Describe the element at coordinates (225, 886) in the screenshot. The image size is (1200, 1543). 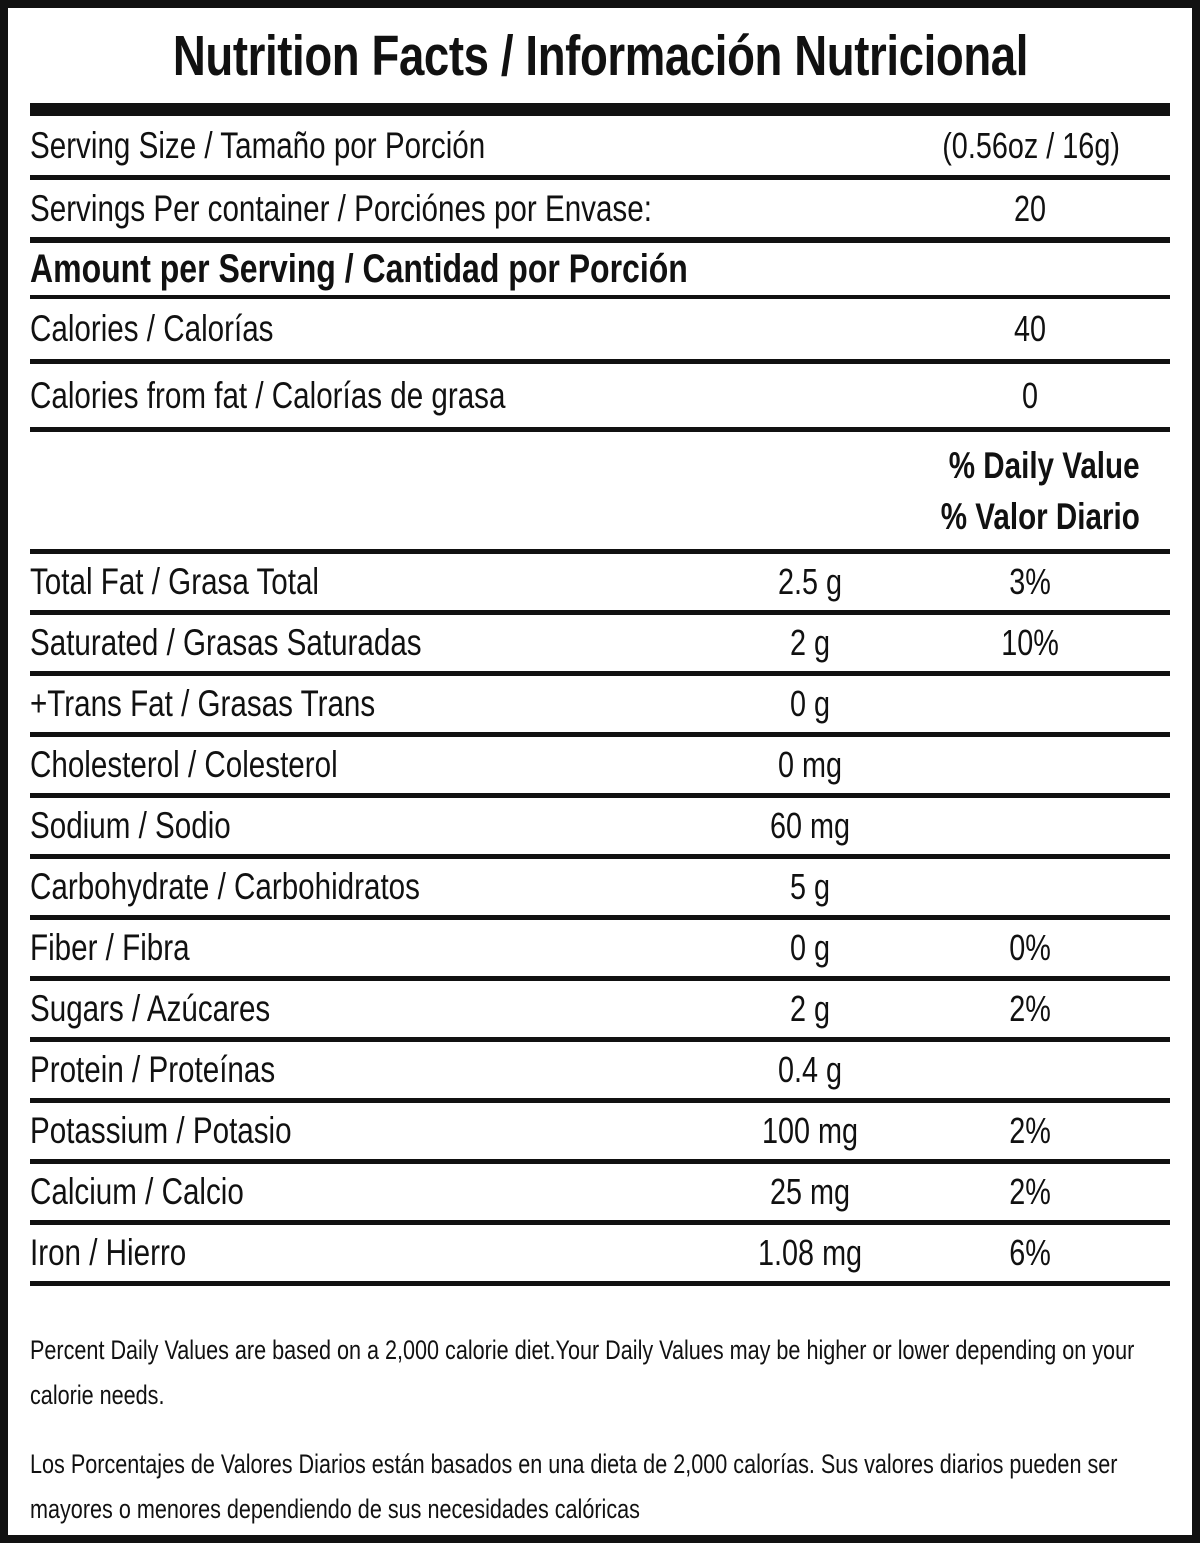
I see `nutrient-label: Carbohydrate / Carbohidratos` at that location.